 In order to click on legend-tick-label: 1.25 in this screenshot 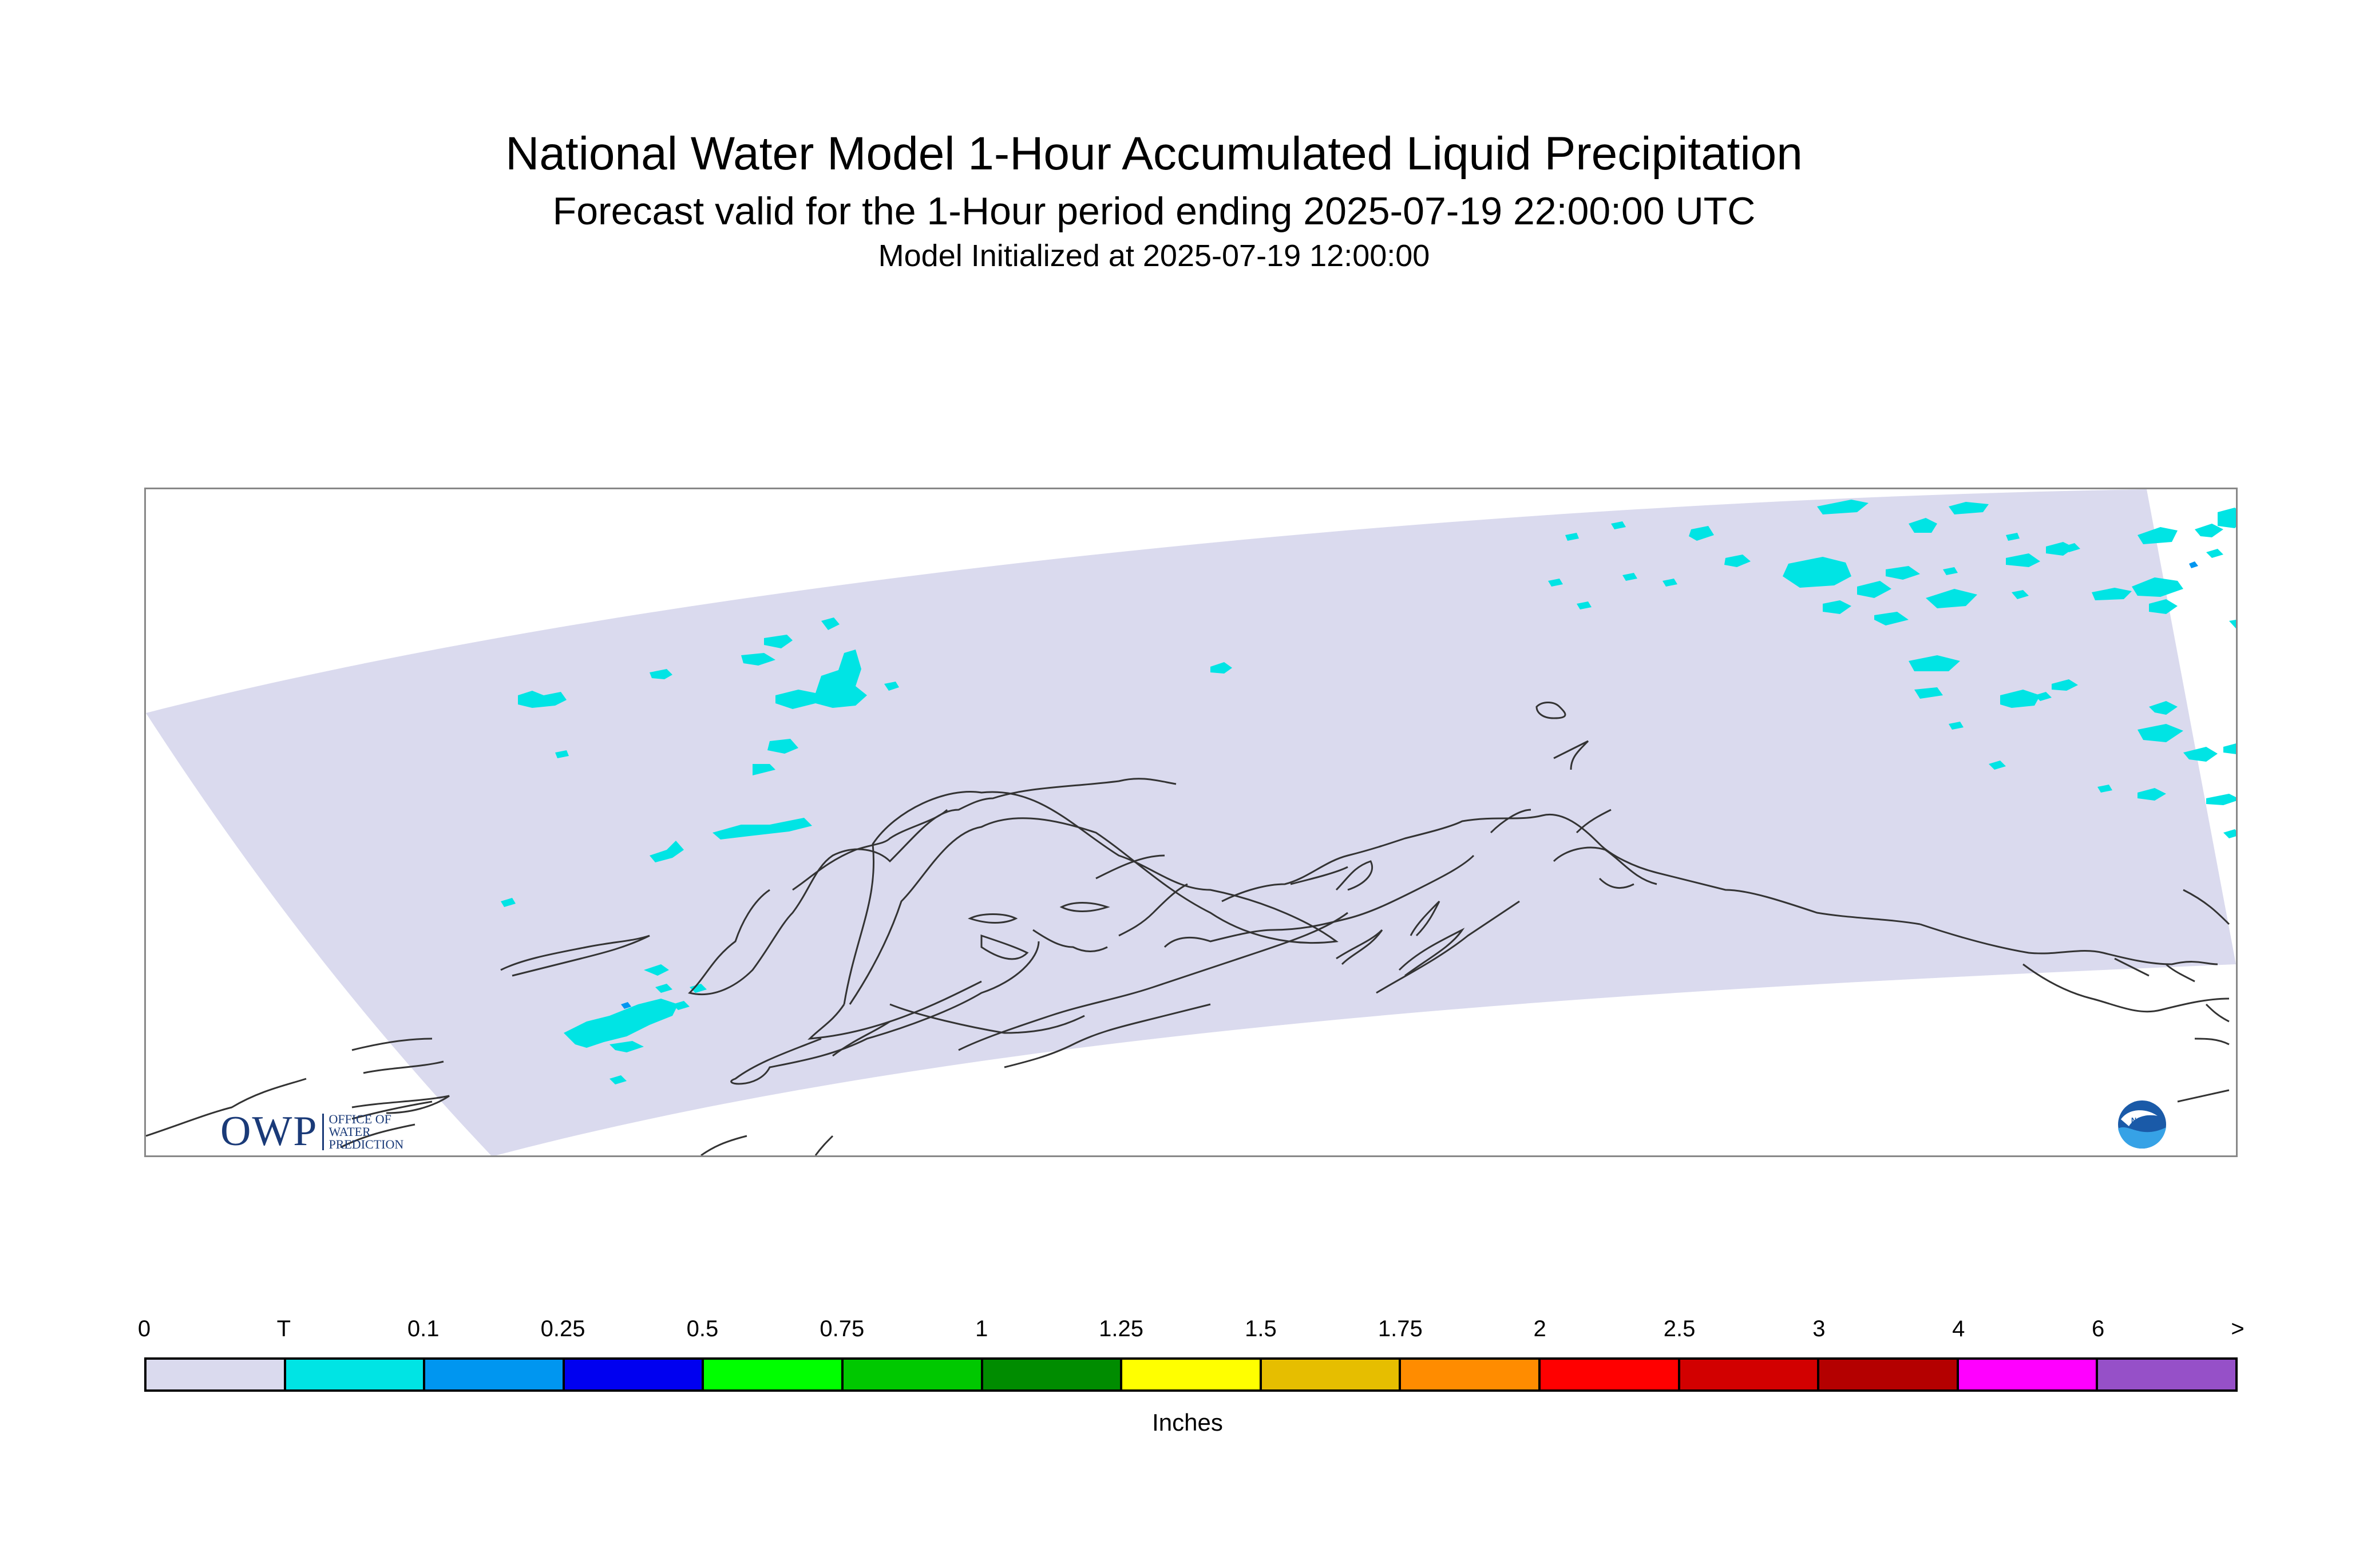, I will do `click(1121, 1328)`.